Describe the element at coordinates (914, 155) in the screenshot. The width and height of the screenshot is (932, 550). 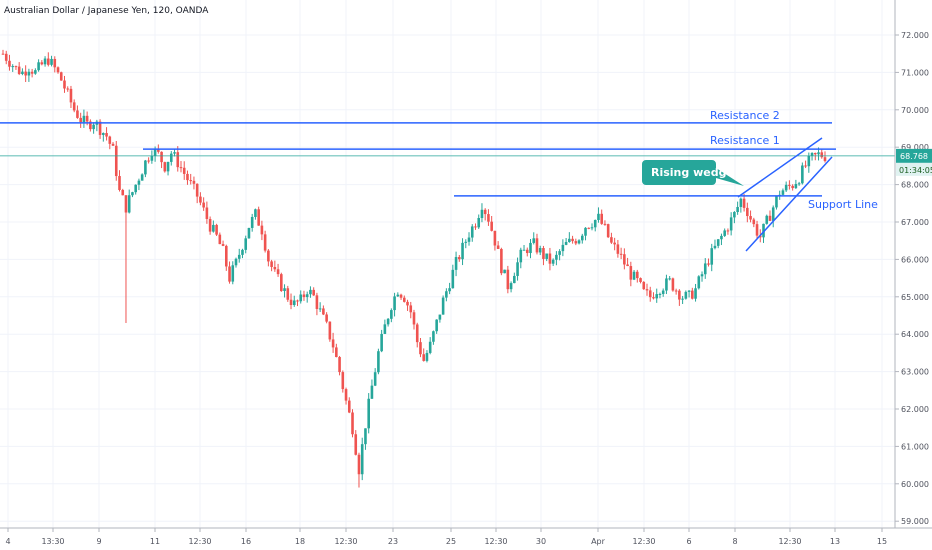
I see `last-price-tag` at that location.